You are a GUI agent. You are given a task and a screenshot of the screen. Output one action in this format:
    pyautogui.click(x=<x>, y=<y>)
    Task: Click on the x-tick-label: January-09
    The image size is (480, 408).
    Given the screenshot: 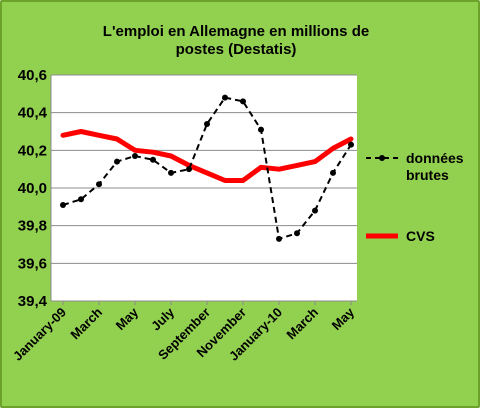 What is the action you would take?
    pyautogui.click(x=39, y=334)
    